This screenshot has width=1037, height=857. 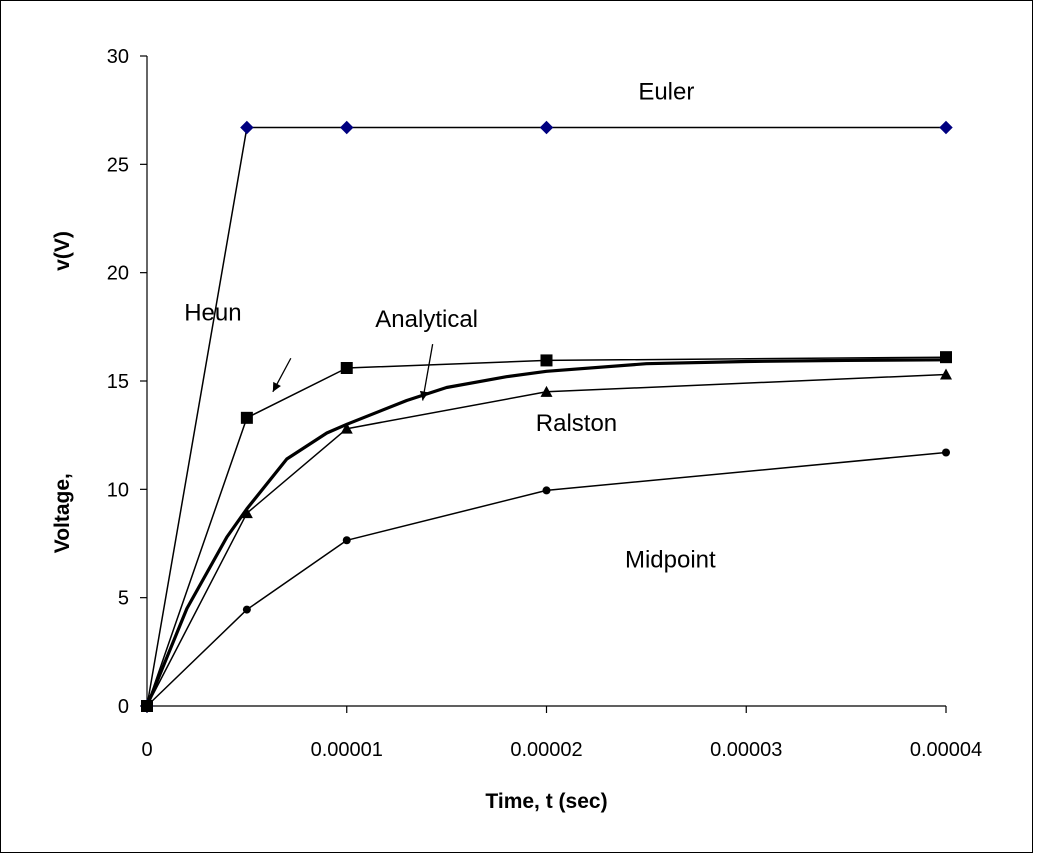 What do you see at coordinates (746, 750) in the screenshot?
I see `x-tick-label: 0.00003` at bounding box center [746, 750].